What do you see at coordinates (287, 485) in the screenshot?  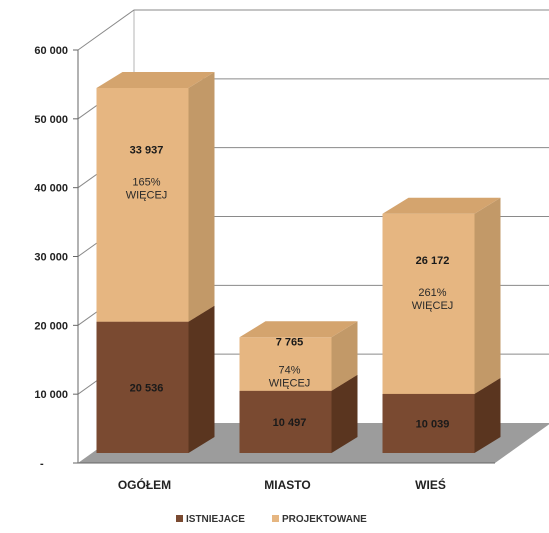 I see `category-label: MIASTO` at bounding box center [287, 485].